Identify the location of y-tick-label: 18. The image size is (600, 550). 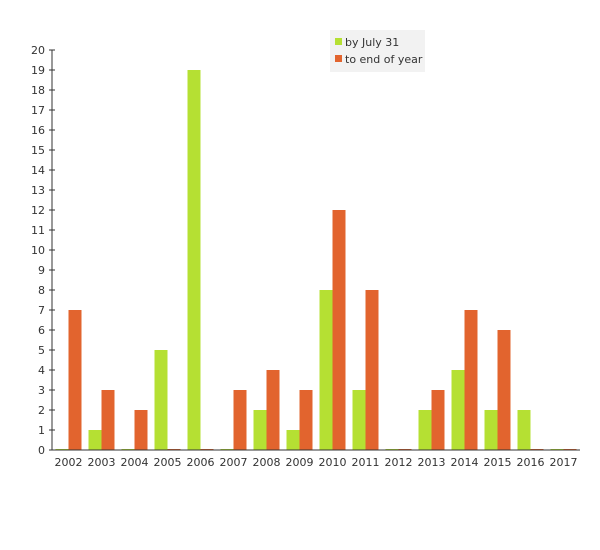
(38, 90).